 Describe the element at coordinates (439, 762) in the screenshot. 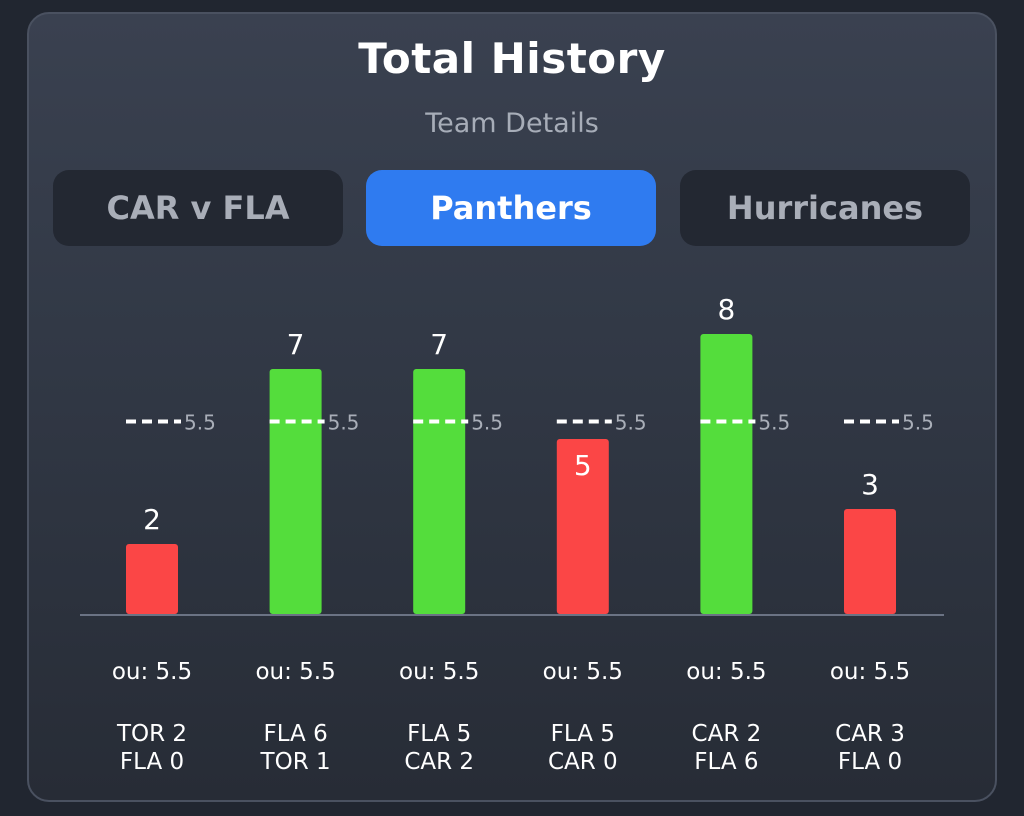

I see `score-line2-3: CAR 2` at that location.